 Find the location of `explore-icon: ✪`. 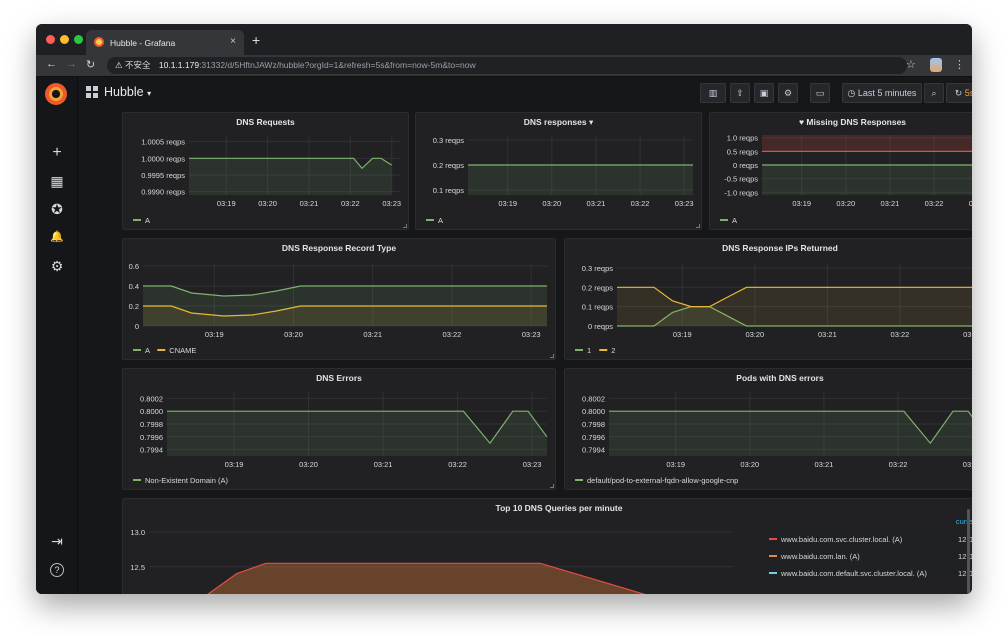

explore-icon: ✪ is located at coordinates (57, 209).